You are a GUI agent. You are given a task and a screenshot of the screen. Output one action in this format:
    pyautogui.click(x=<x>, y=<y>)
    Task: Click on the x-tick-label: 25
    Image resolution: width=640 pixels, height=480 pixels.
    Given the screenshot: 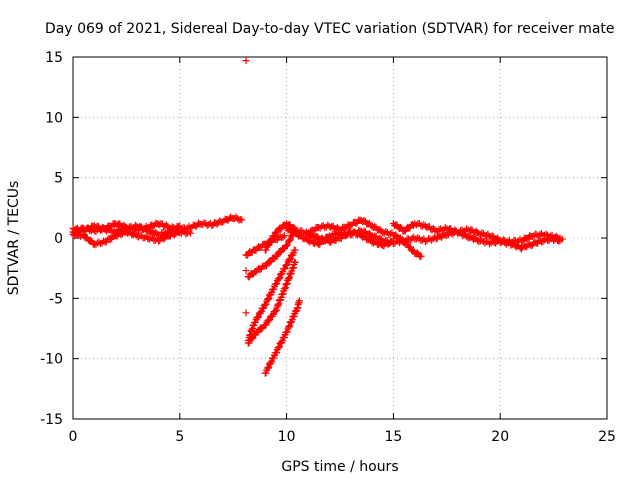 What is the action you would take?
    pyautogui.click(x=607, y=437)
    